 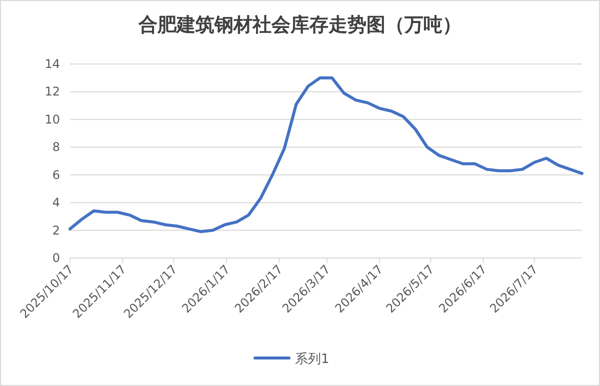 What do you see at coordinates (52, 91) in the screenshot?
I see `y-tick-label: 12` at bounding box center [52, 91].